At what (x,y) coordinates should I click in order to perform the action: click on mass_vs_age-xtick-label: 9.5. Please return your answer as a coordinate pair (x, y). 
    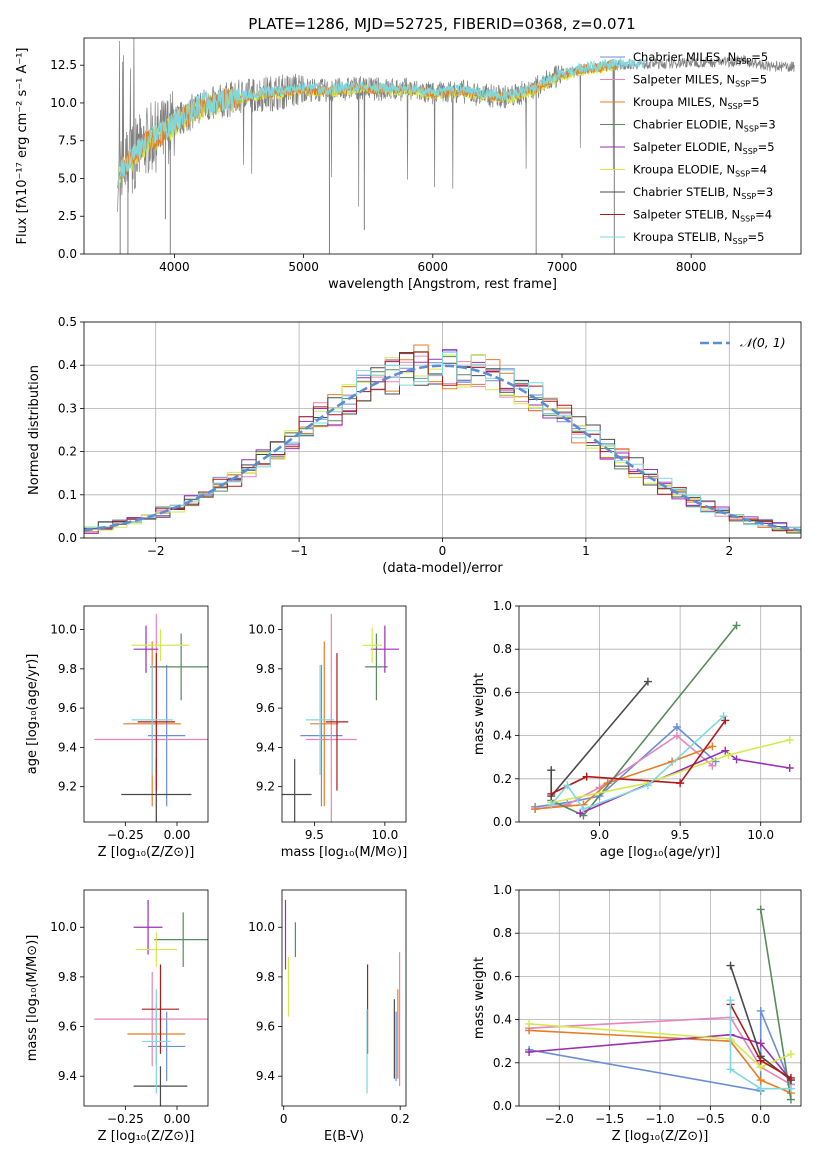
    Looking at the image, I should click on (314, 835).